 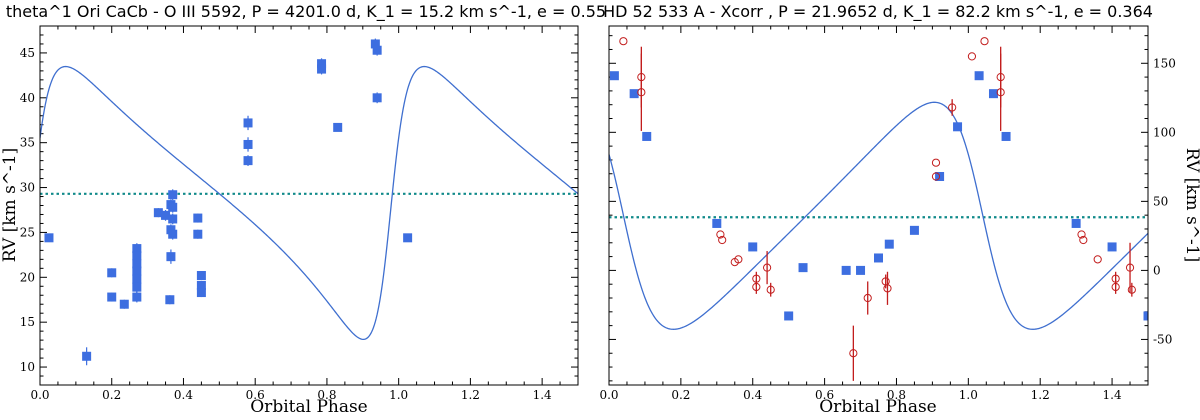 I want to click on left-x-tick-label: 0.0, so click(x=39, y=395).